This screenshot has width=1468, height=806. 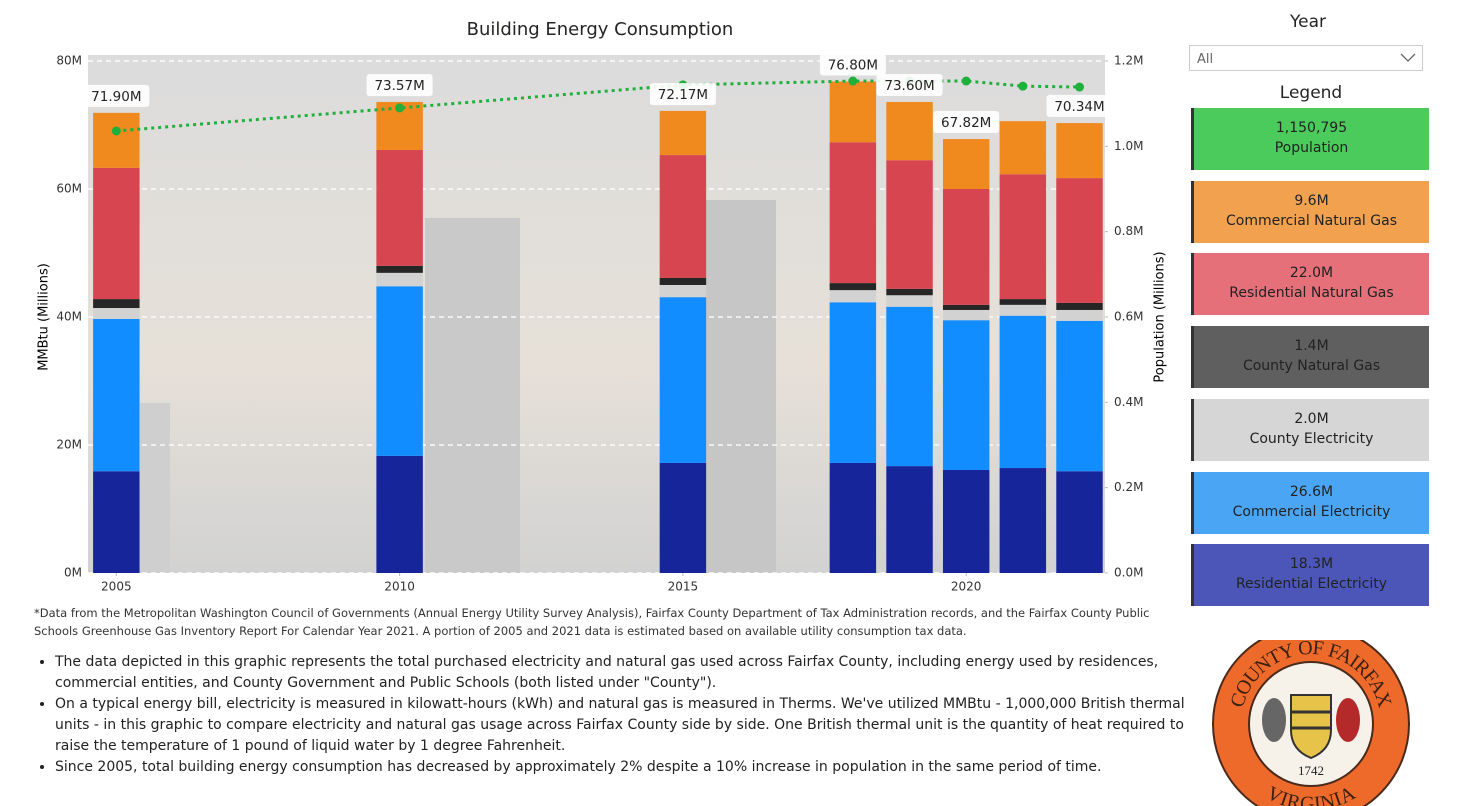 What do you see at coordinates (966, 587) in the screenshot?
I see `x-tick-label: 2020` at bounding box center [966, 587].